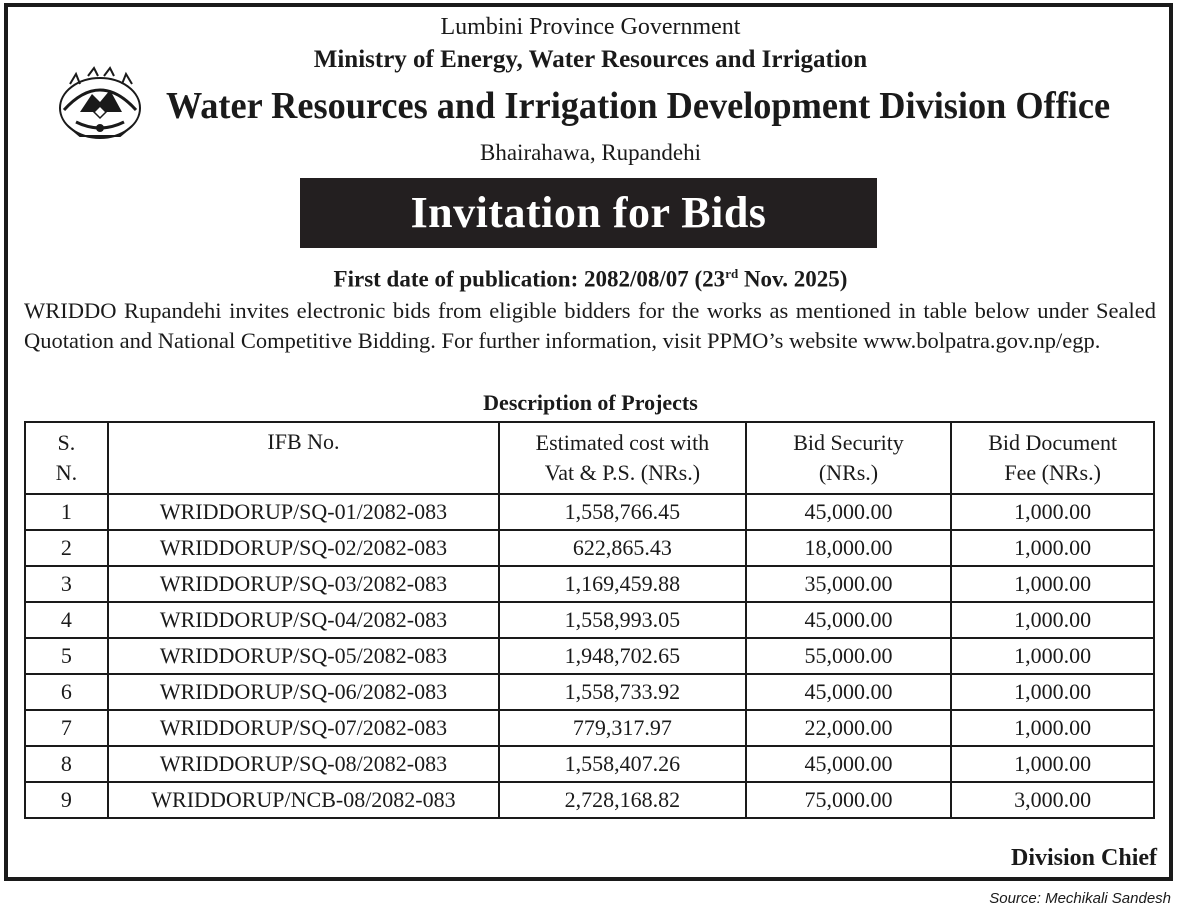  Describe the element at coordinates (66, 620) in the screenshot. I see `serial-number-cell: 4` at that location.